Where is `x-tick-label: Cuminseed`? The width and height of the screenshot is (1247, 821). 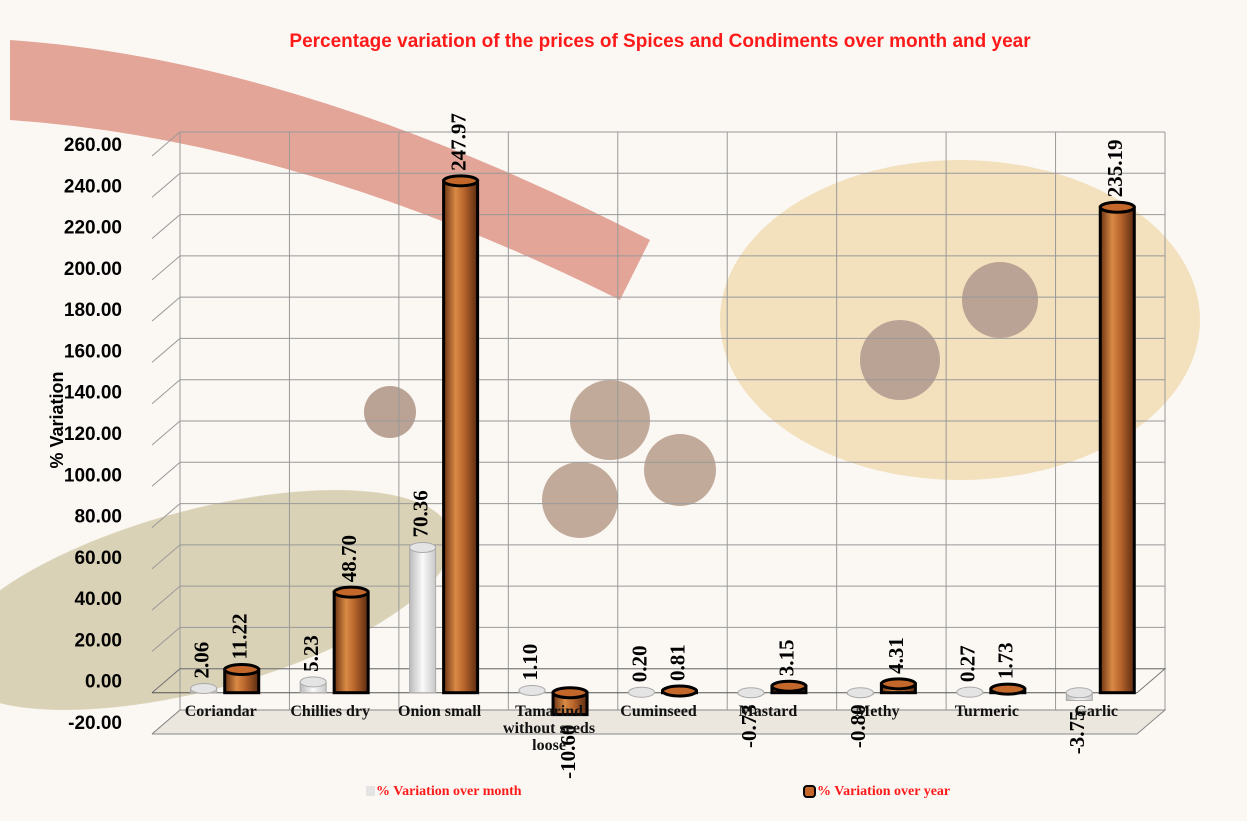
x-tick-label: Cuminseed is located at coordinates (658, 711).